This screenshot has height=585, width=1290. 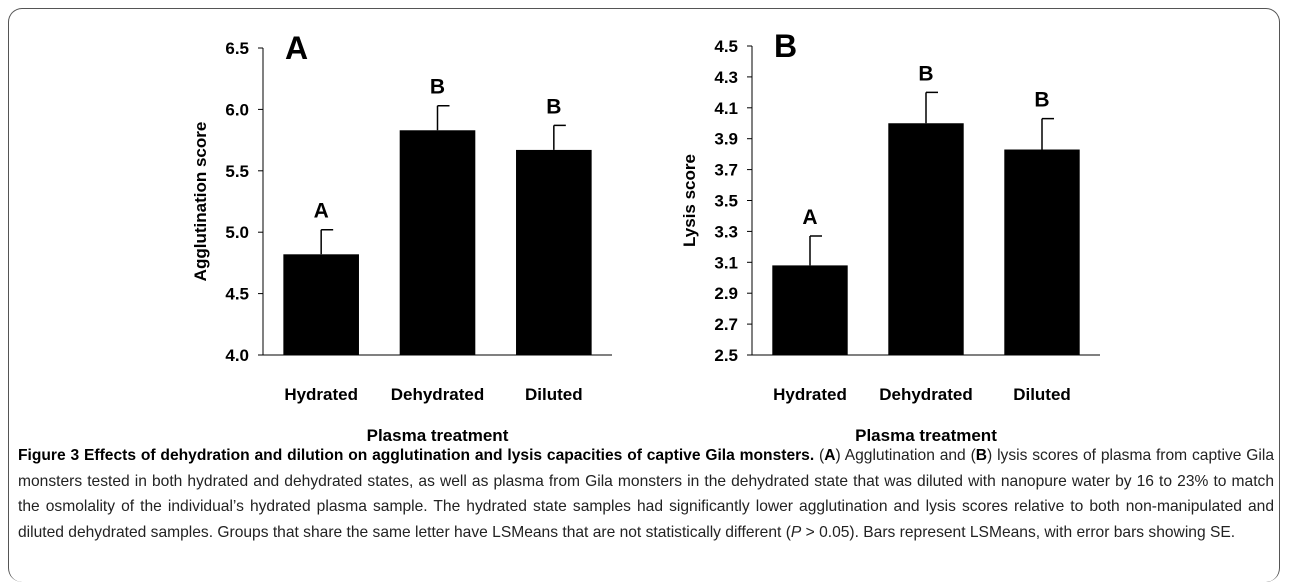 What do you see at coordinates (785, 46) in the screenshot?
I see `panel-label: B` at bounding box center [785, 46].